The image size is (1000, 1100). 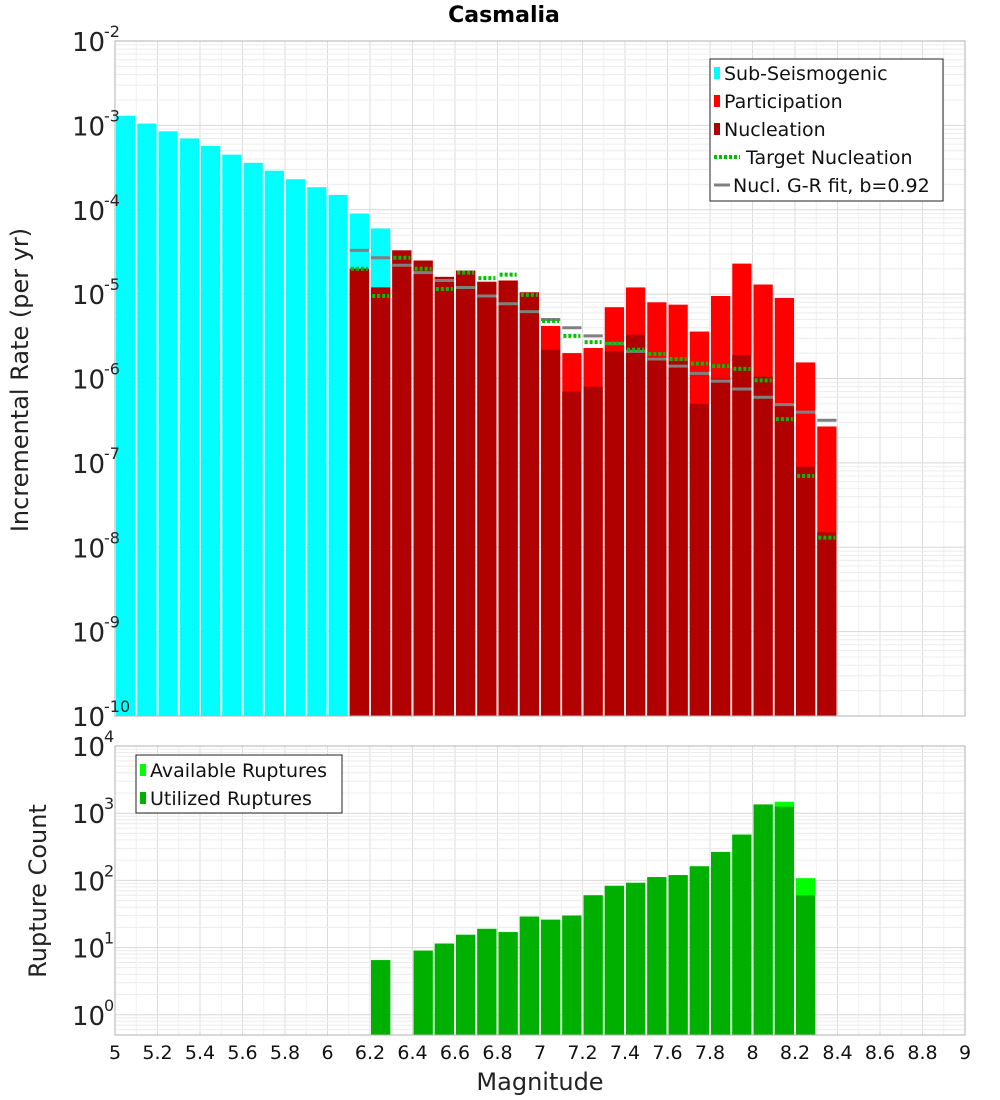 What do you see at coordinates (115, 1053) in the screenshot?
I see `x-tick-label: 5` at bounding box center [115, 1053].